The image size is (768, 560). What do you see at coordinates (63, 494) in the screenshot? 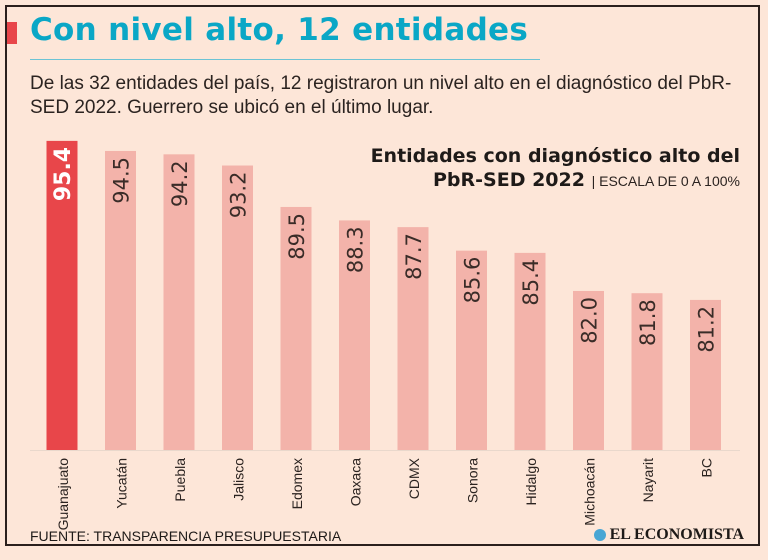
I see `category-label: Guanajuato` at bounding box center [63, 494].